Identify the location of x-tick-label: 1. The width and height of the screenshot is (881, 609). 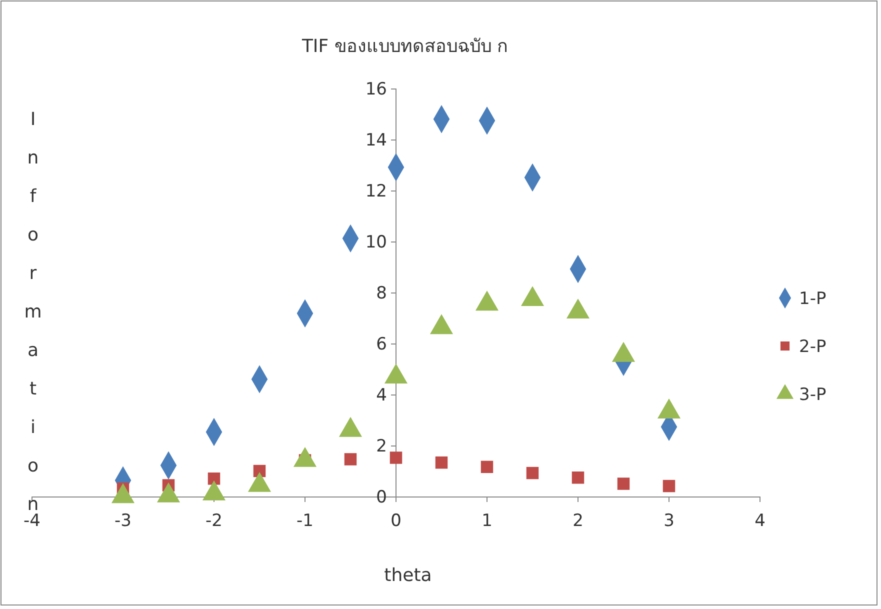
(487, 521).